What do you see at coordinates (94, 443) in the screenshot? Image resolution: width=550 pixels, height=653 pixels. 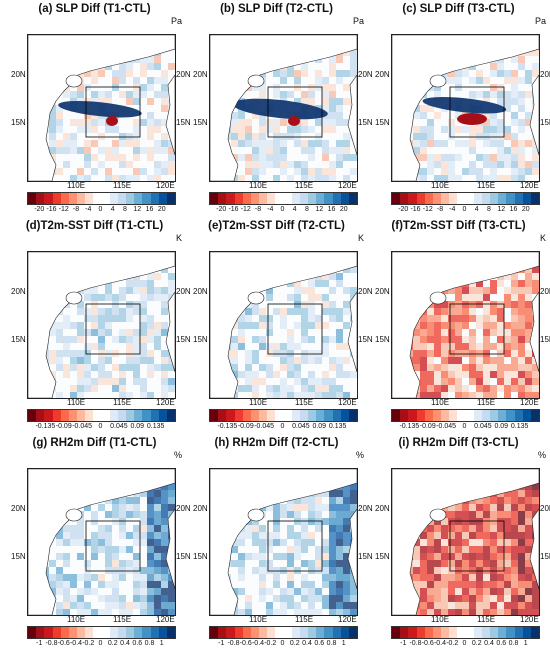 I see `panel-title: (g) RH2m Diff (T1-CTL)` at bounding box center [94, 443].